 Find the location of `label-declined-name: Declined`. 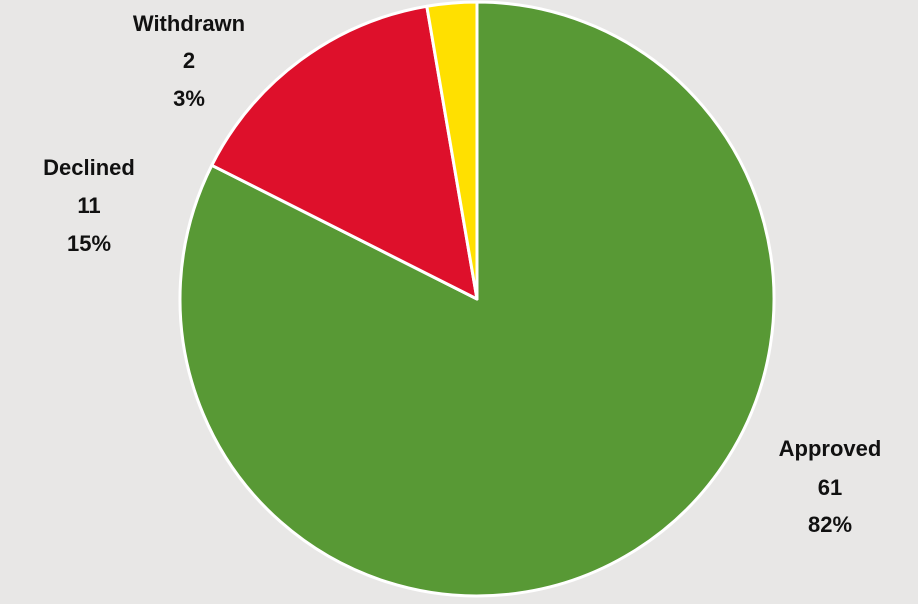

label-declined-name: Declined is located at coordinates (89, 167).